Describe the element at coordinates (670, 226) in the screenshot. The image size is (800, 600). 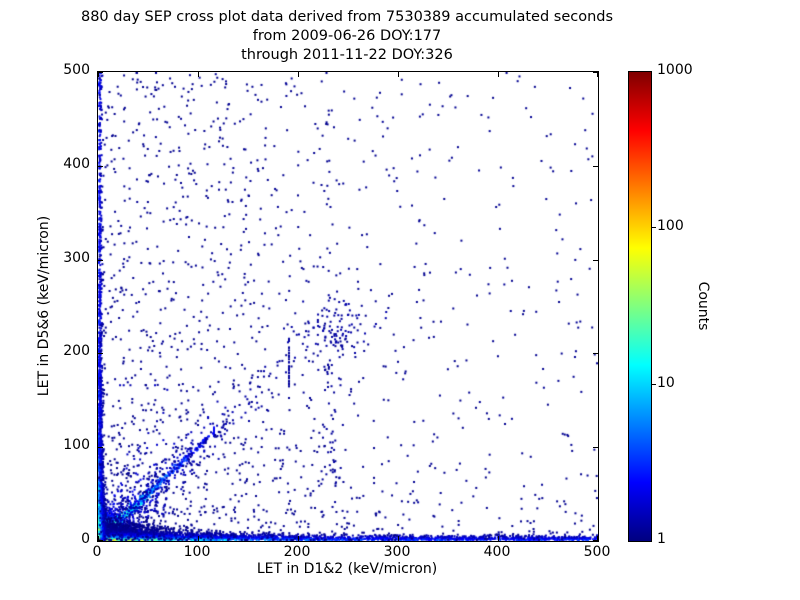
I see `colorbar-tick-label: 100` at that location.